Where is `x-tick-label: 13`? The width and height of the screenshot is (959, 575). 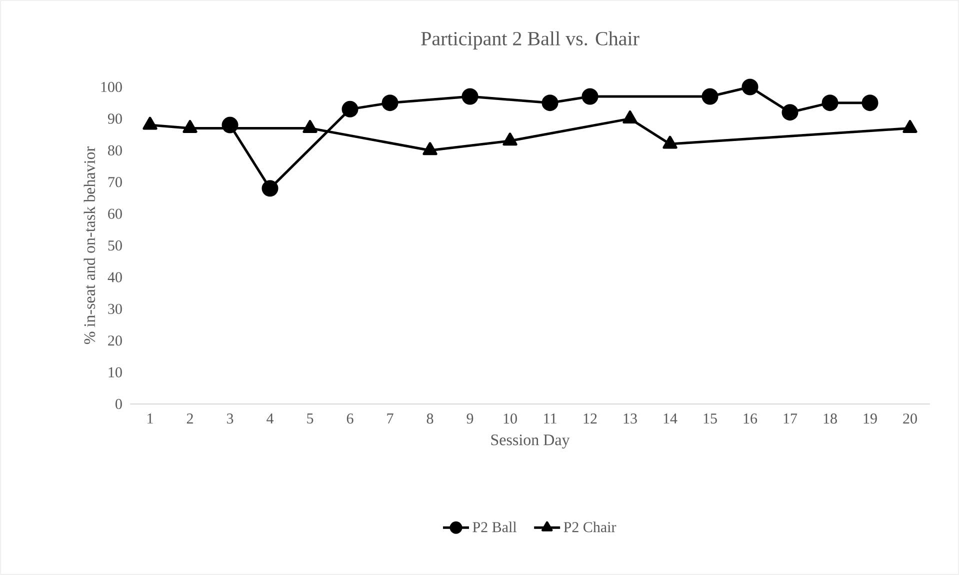
x-tick-label: 13 is located at coordinates (630, 419).